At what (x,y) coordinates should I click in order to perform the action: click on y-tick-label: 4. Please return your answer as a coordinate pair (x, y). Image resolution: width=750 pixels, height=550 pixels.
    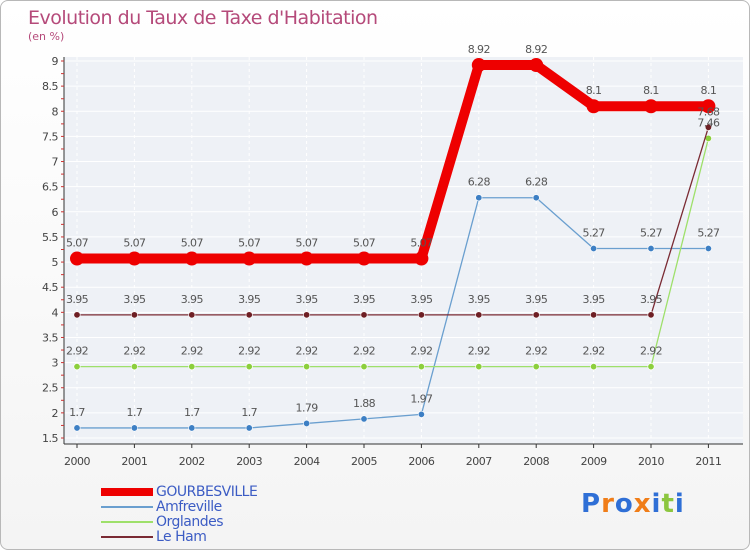
    Looking at the image, I should click on (55, 312).